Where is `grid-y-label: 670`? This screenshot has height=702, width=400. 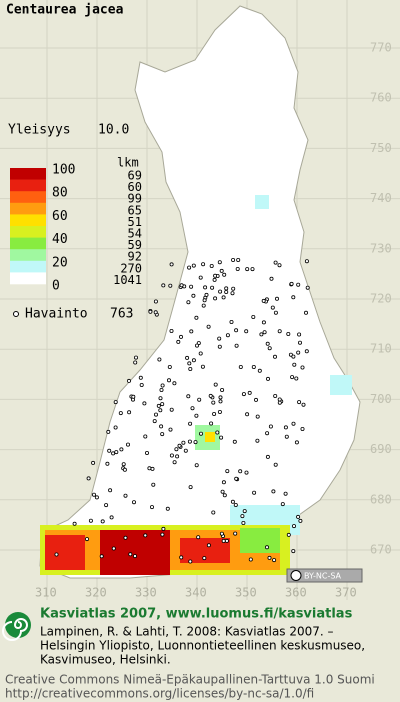
grid-y-label: 670 is located at coordinates (381, 550).